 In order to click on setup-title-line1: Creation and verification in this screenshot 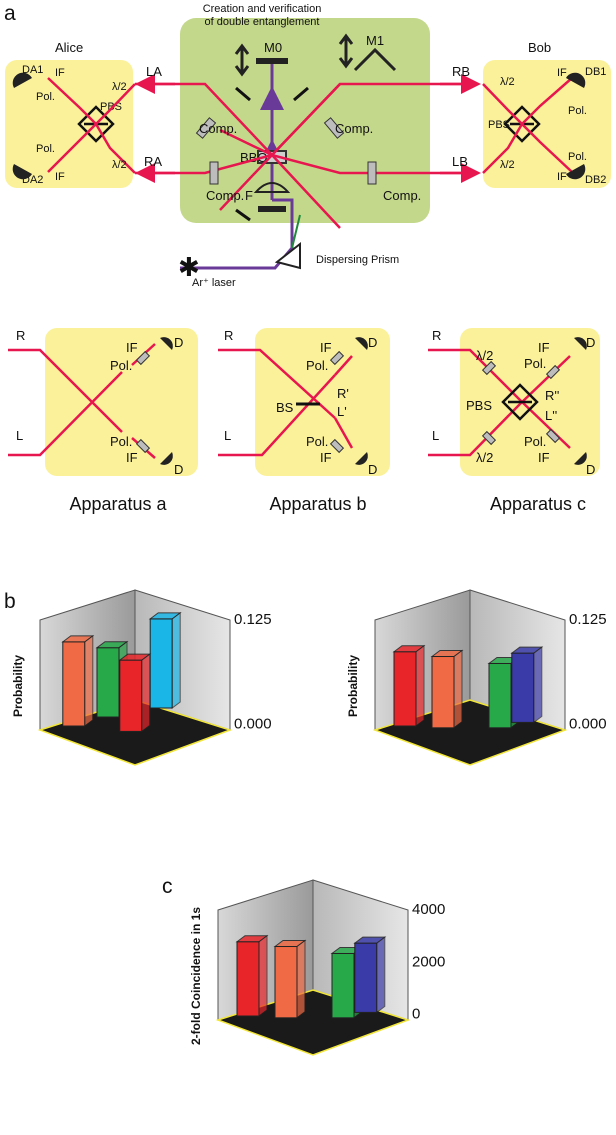, I will do `click(262, 9)`.